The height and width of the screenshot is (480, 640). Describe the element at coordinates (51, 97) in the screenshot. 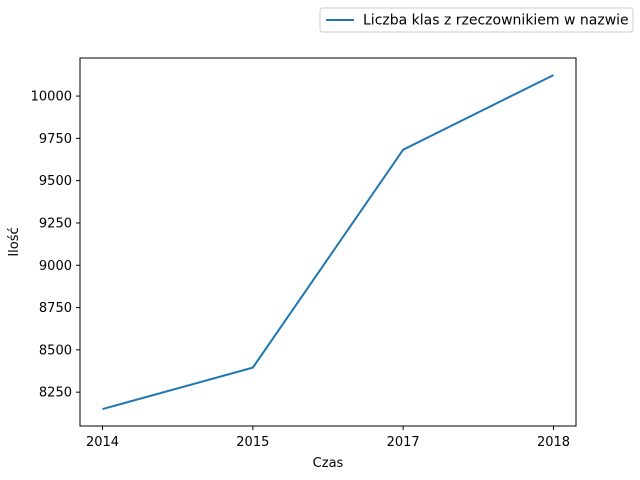

I see `y-tick-label: 10000` at that location.